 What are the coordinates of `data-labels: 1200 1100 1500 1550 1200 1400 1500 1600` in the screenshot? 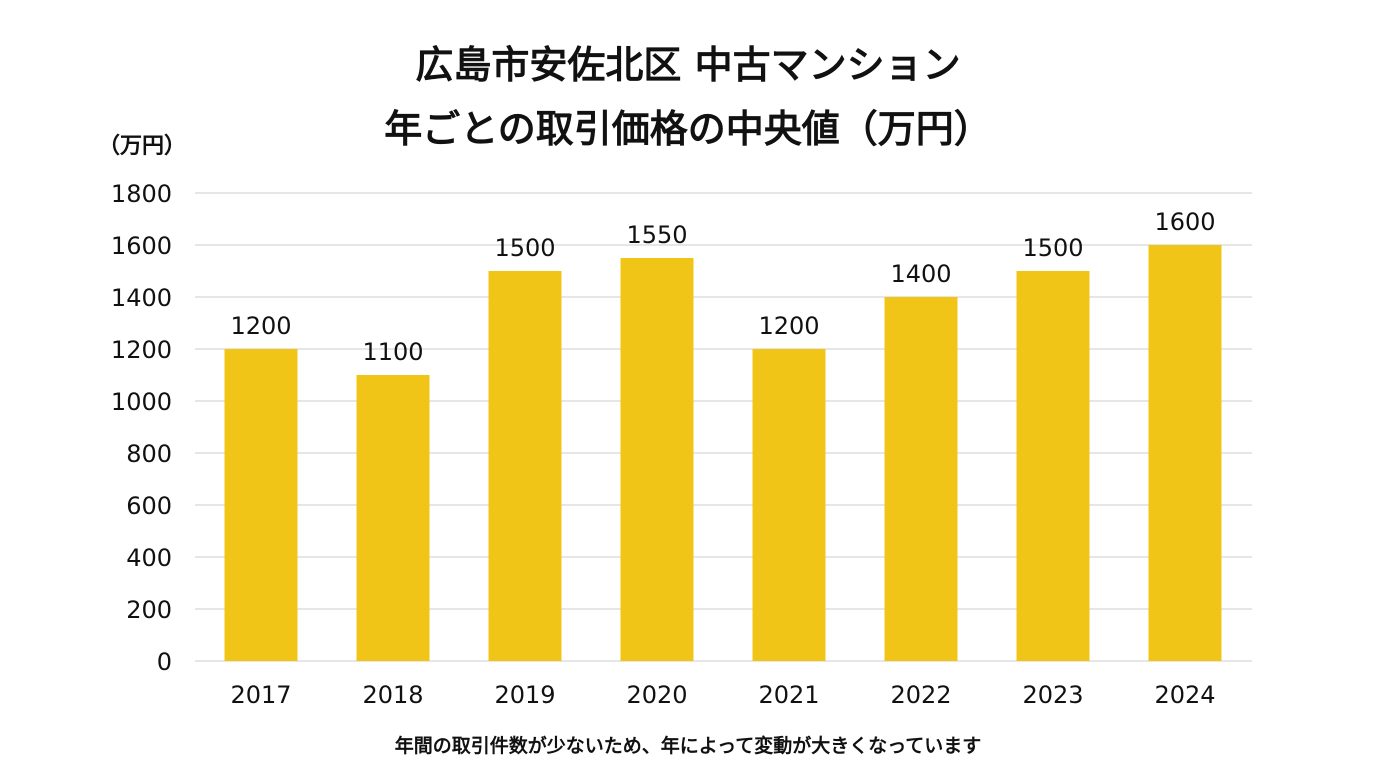 It's located at (722, 287).